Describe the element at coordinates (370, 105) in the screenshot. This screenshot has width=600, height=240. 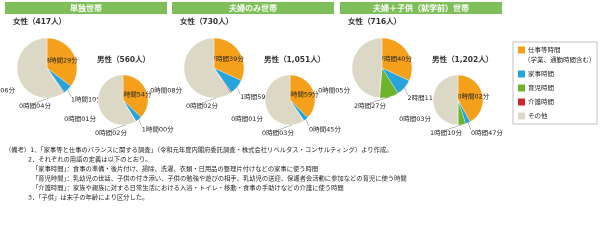
I see `value-label: 2時間27分` at that location.